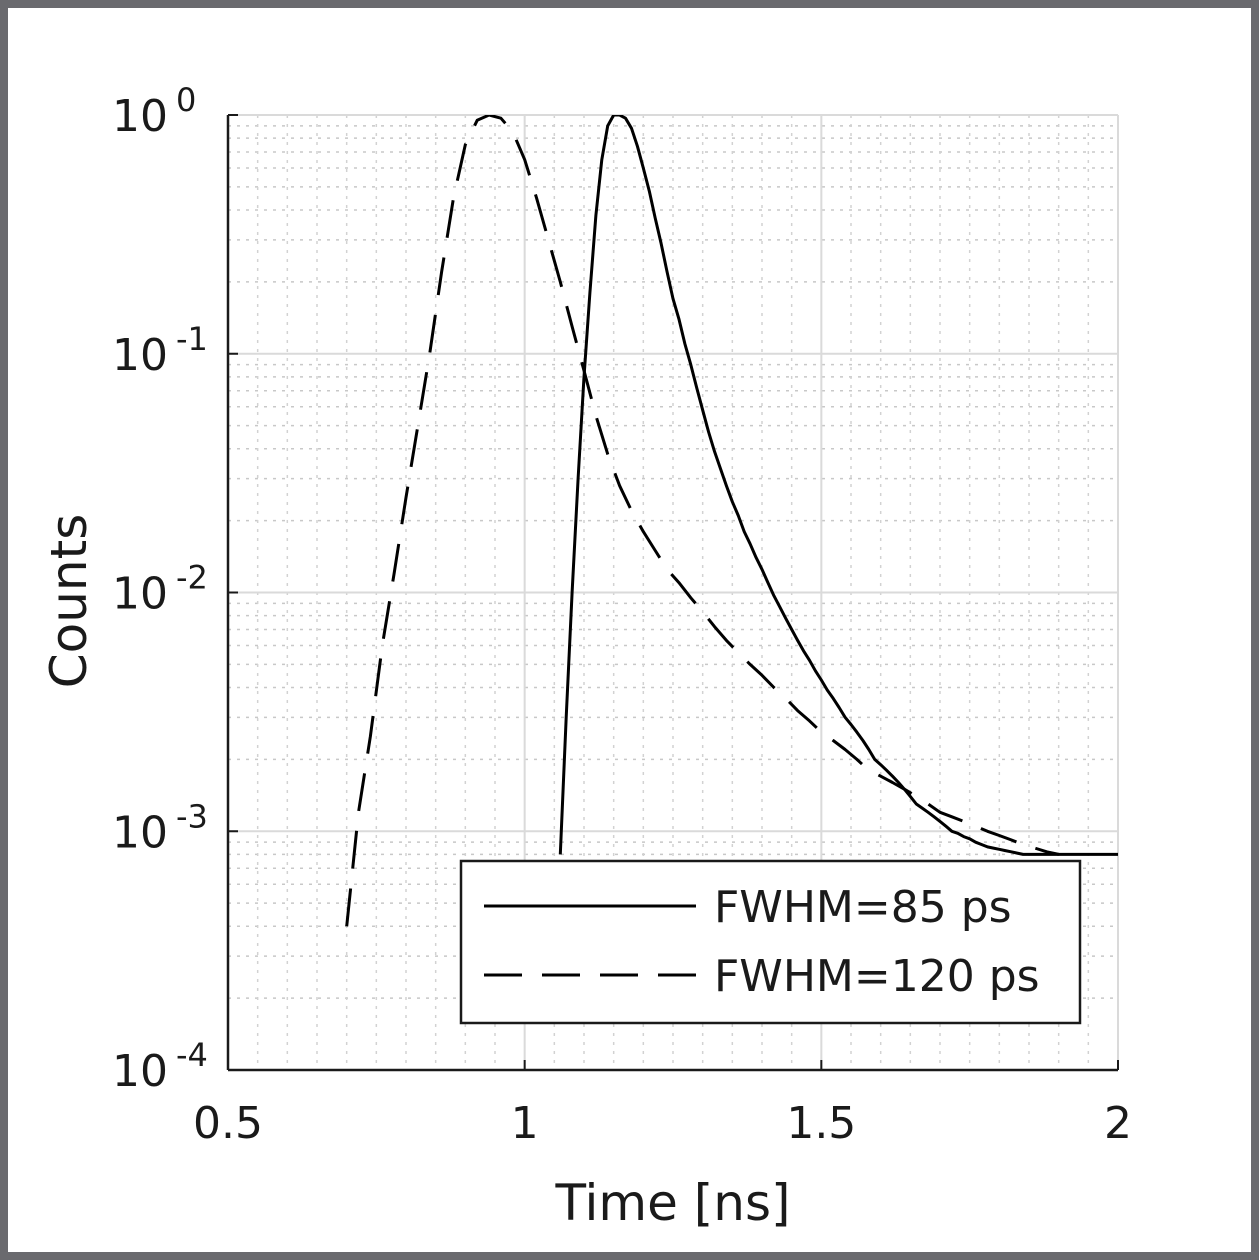  Describe the element at coordinates (192, 816) in the screenshot. I see `y-tick-exponent: -3` at that location.